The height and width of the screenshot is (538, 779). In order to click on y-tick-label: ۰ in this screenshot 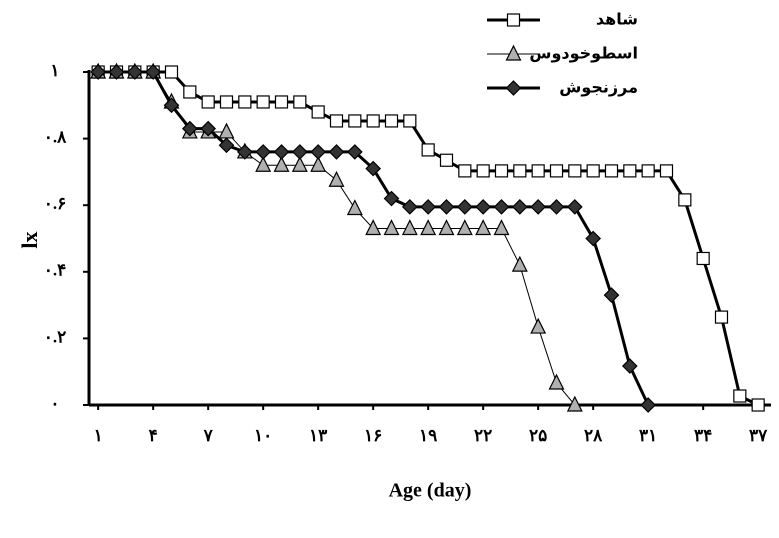, I will do `click(54, 403)`.